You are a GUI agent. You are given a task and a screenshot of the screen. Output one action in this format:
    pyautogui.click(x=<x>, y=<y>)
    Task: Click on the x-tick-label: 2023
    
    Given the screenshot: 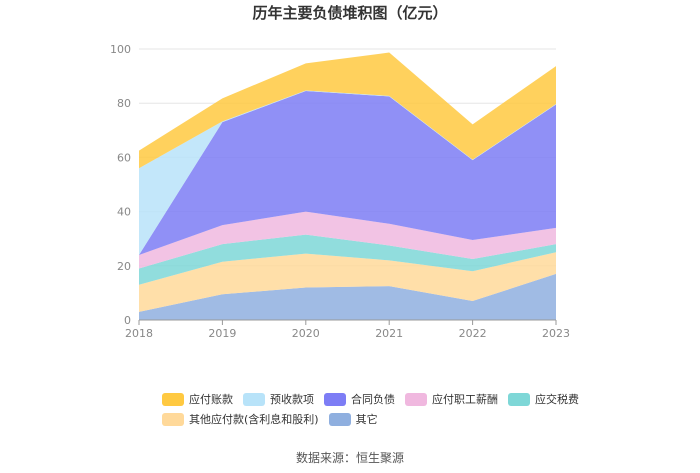 What is the action you would take?
    pyautogui.click(x=556, y=333)
    